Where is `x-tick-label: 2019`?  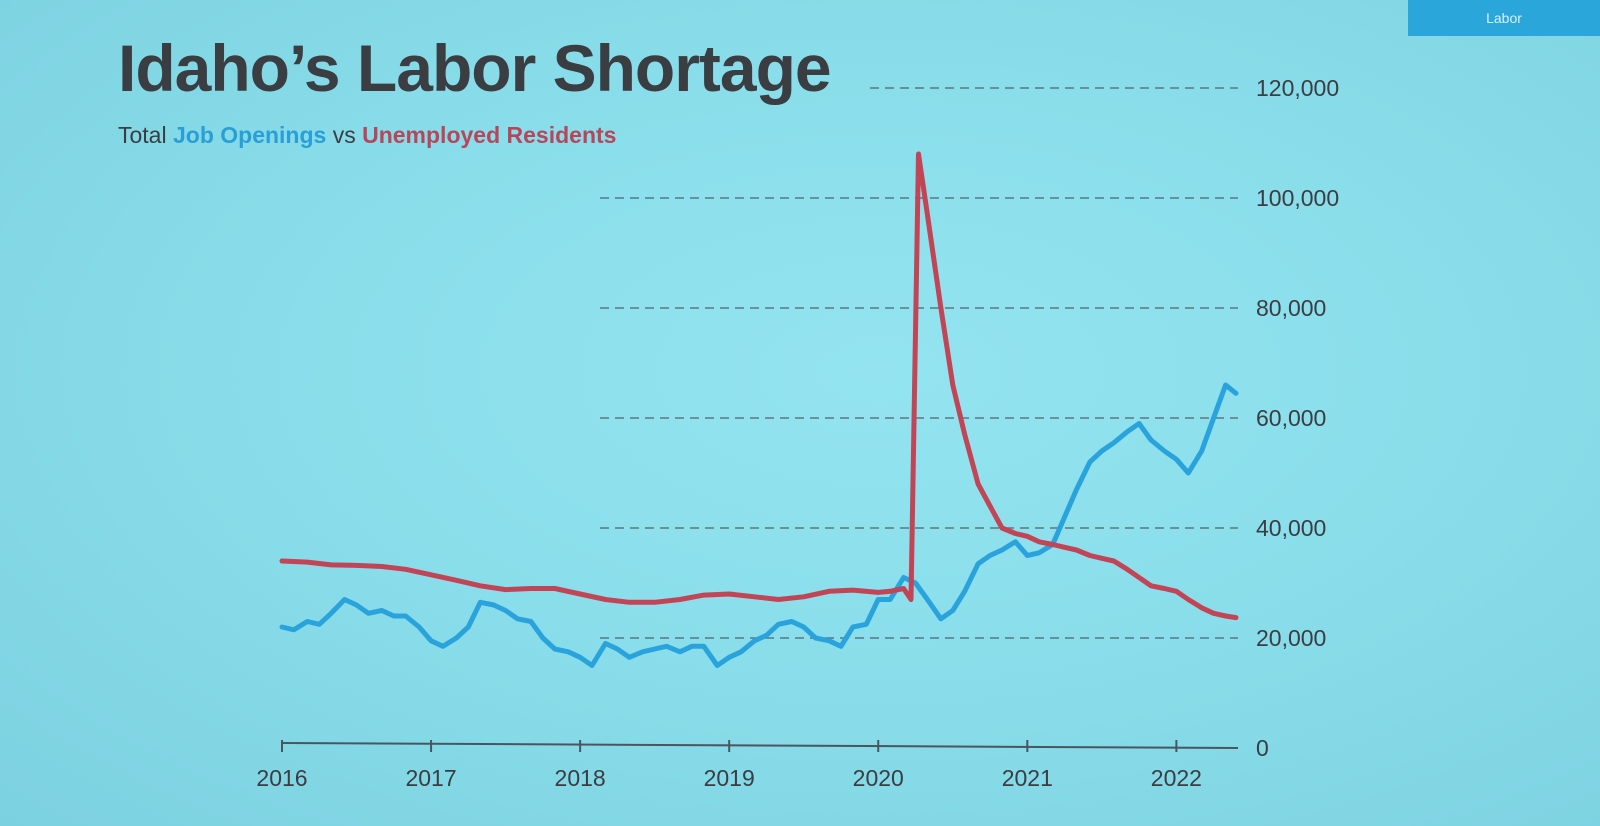
x-tick-label: 2019 is located at coordinates (729, 778).